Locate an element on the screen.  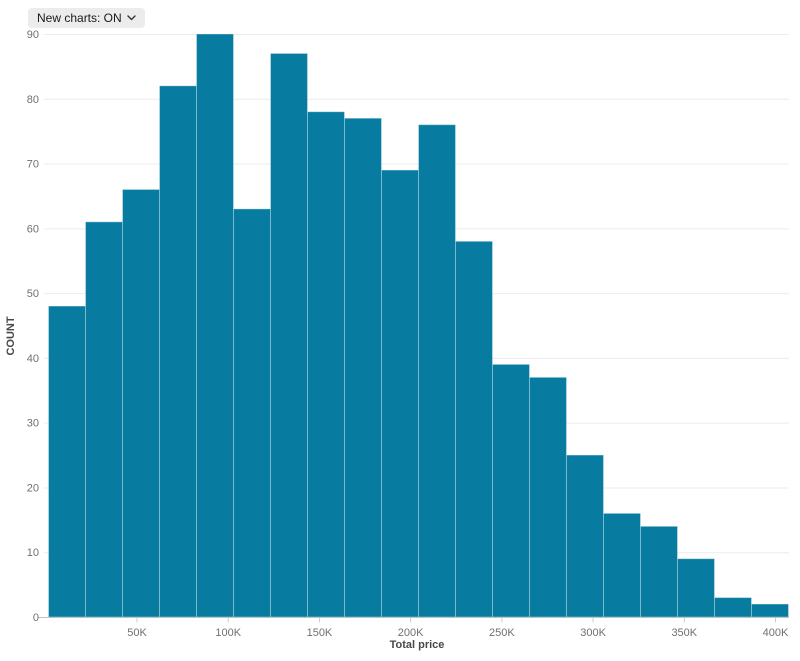
y-tick-label: 0 is located at coordinates (36, 618).